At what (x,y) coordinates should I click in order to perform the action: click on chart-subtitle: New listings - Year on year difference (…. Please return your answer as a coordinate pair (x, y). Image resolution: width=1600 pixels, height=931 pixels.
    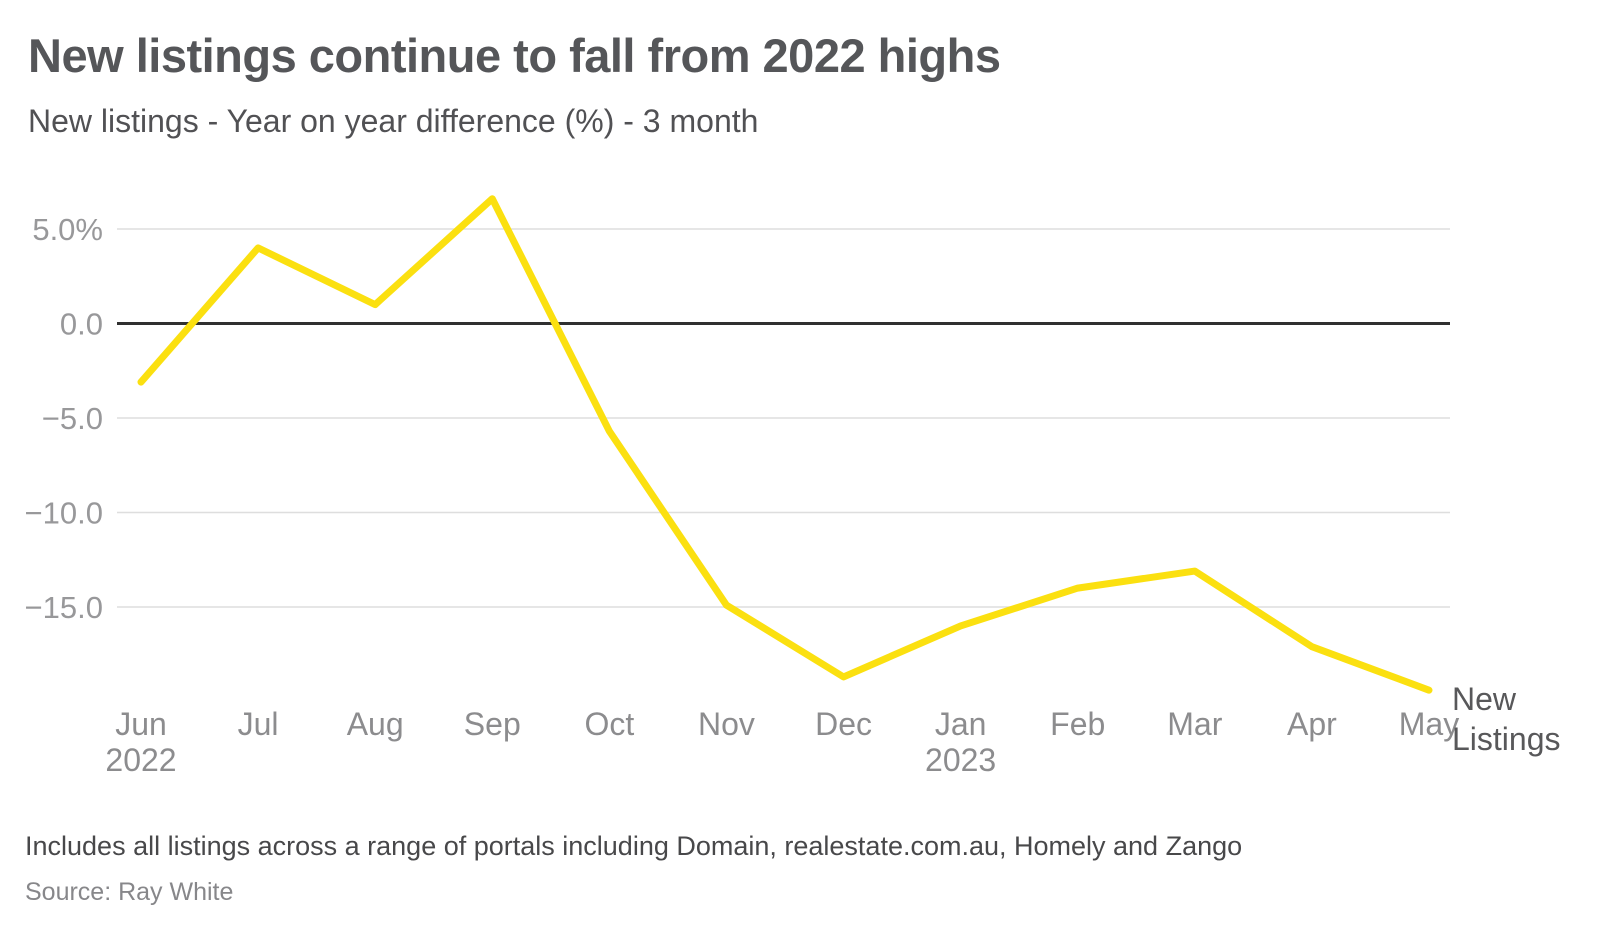
    Looking at the image, I should click on (393, 121).